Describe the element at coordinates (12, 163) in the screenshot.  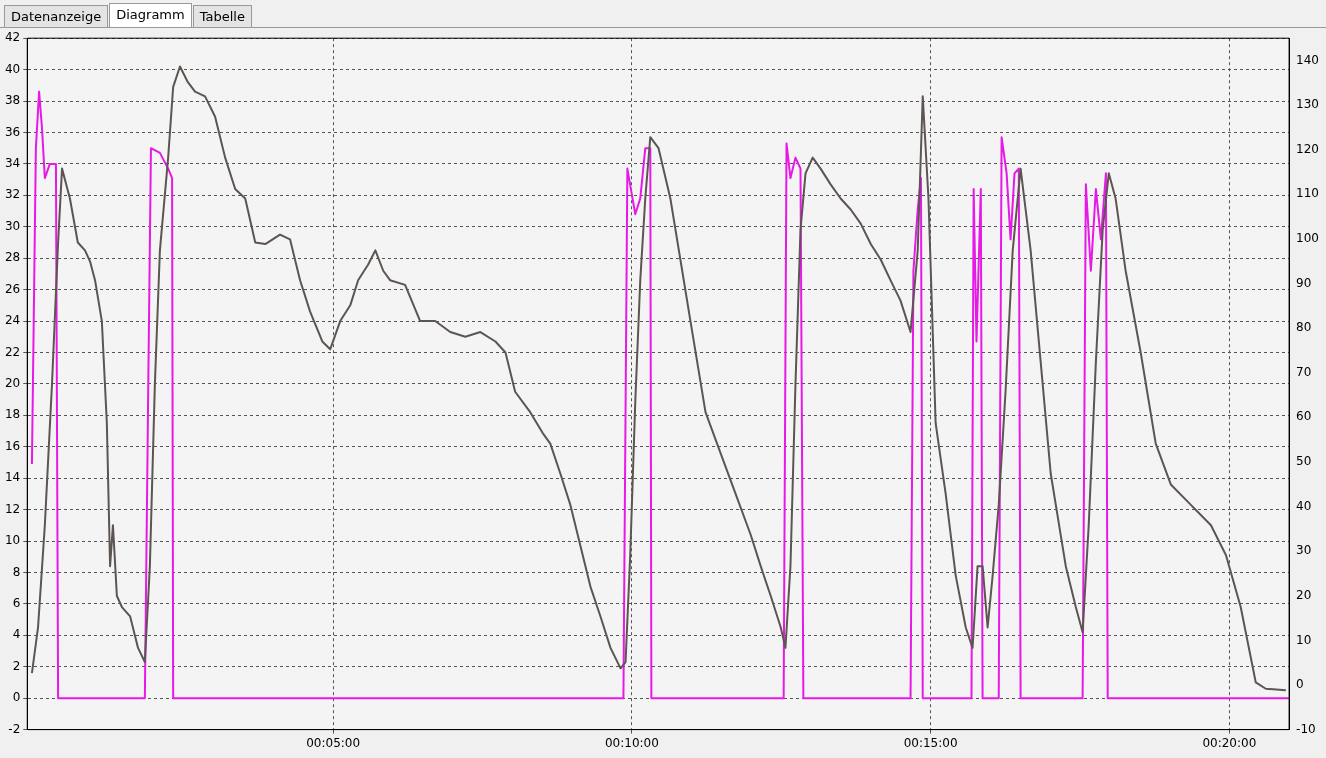
I see `y-tick-label: 34` at that location.